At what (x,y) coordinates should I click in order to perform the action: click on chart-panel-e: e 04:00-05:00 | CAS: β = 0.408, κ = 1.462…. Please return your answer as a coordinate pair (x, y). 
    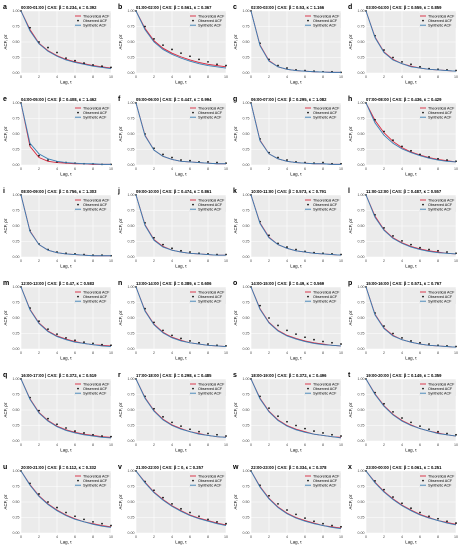
    Looking at the image, I should click on (58, 136).